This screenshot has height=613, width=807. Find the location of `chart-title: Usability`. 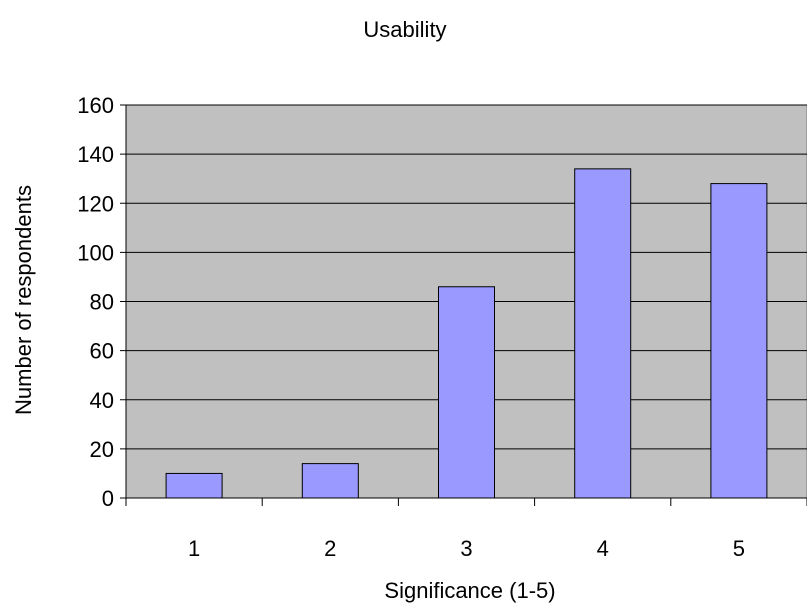

chart-title: Usability is located at coordinates (404, 29).